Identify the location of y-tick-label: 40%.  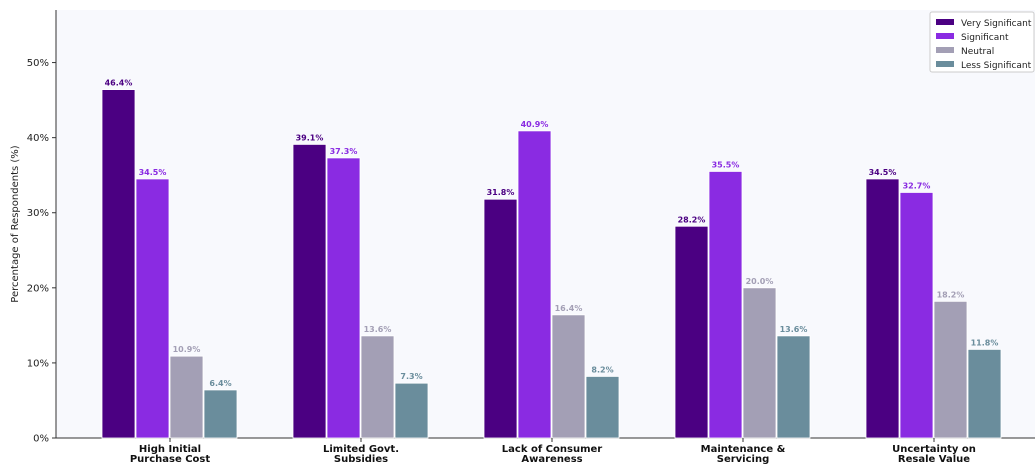
(38, 138).